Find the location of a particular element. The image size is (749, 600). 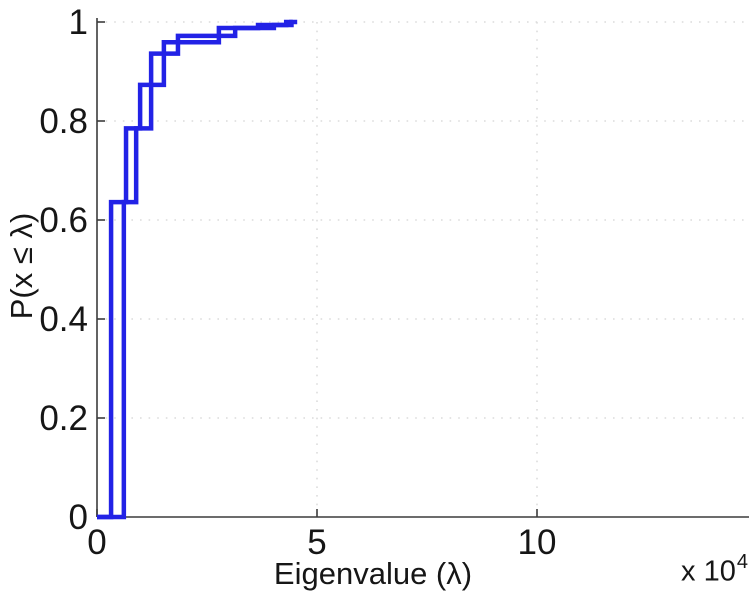

y-tick-label: 0 is located at coordinates (78, 517).